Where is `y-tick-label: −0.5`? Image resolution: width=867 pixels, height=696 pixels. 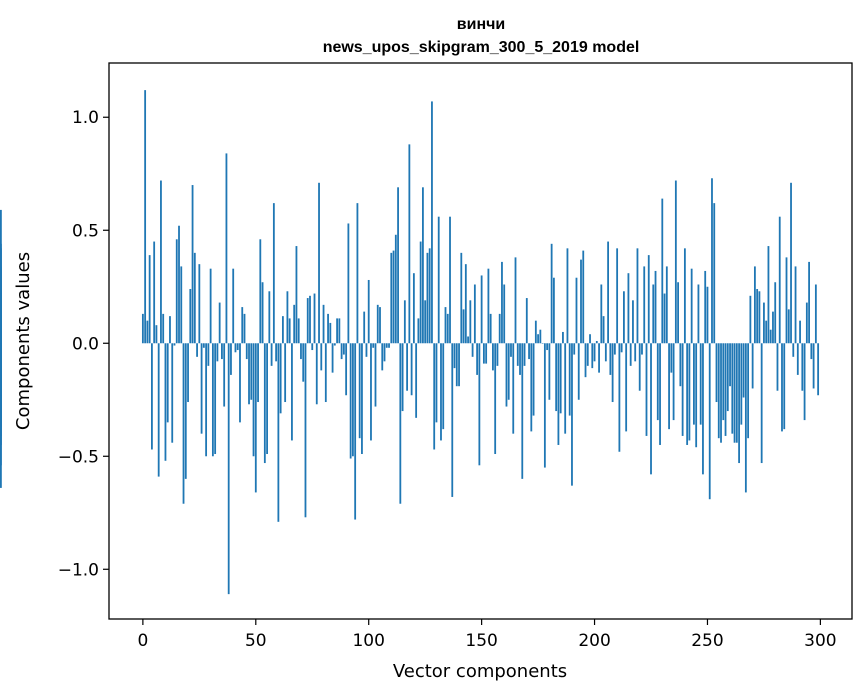
y-tick-label: −0.5 is located at coordinates (78, 457).